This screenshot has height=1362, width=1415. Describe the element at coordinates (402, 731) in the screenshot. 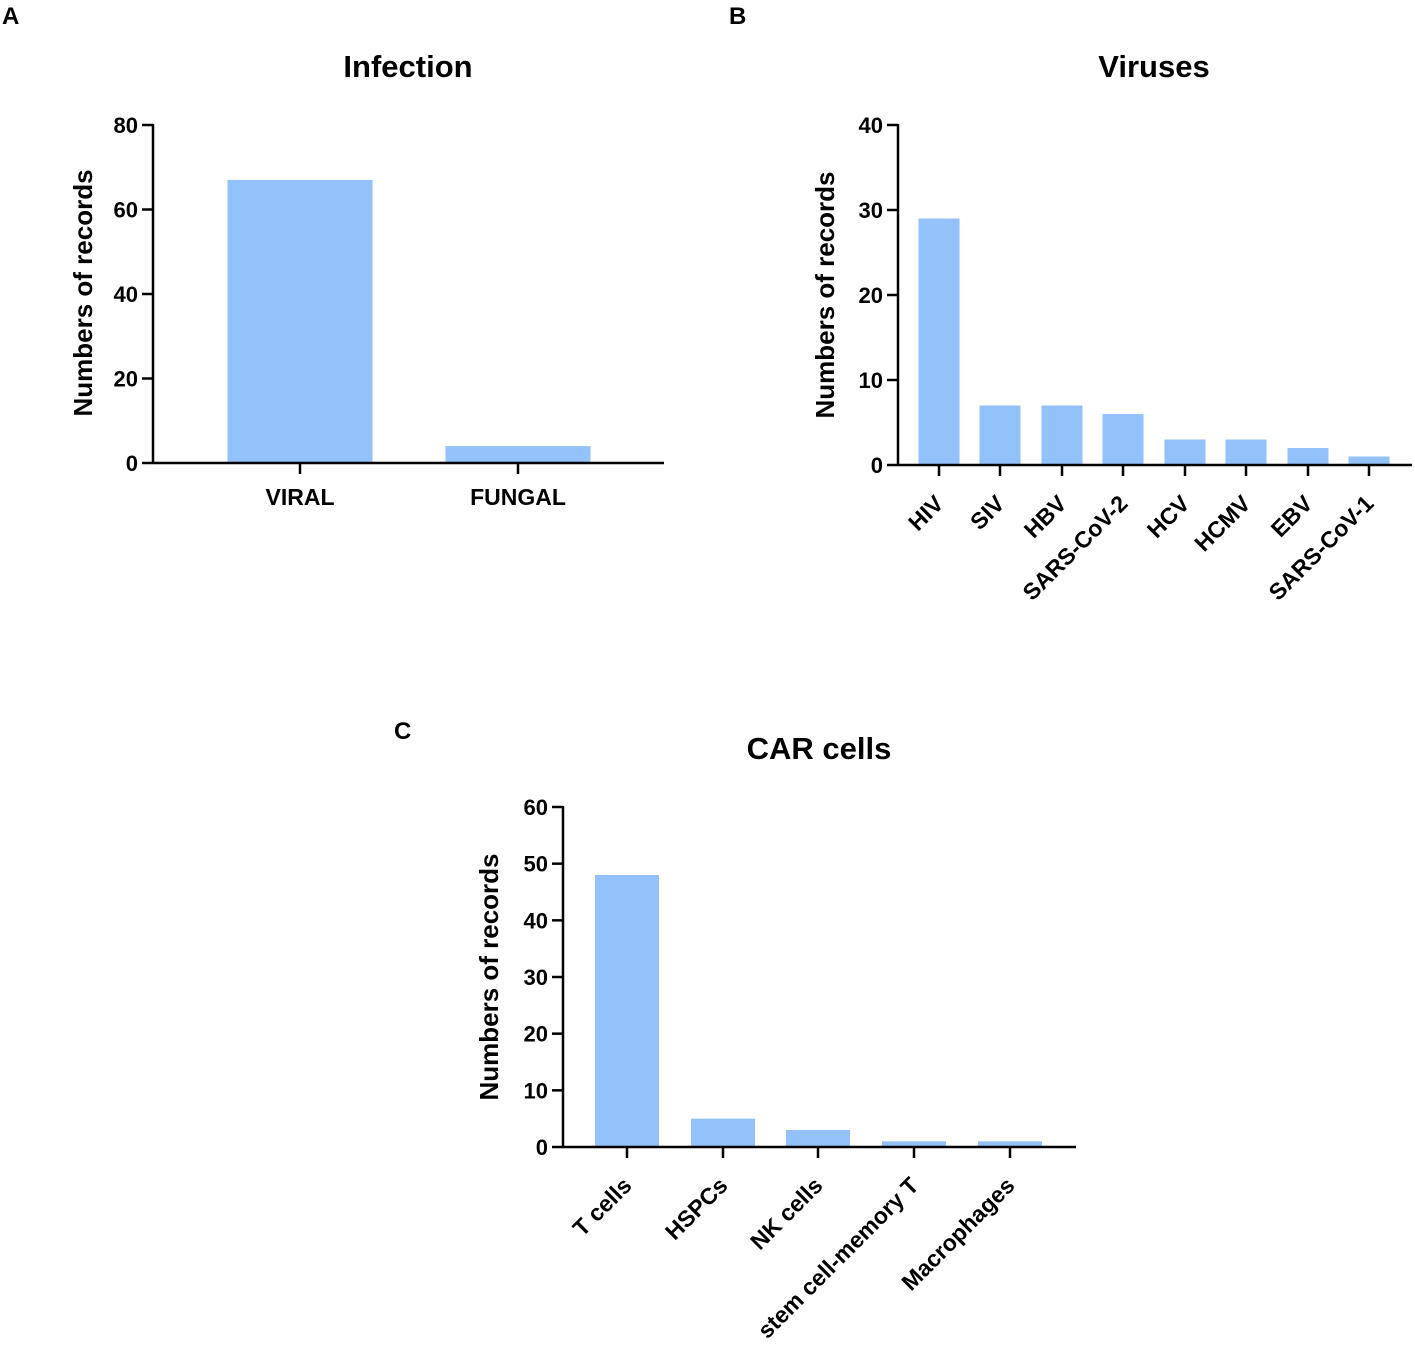

I see `panel-letter: C` at that location.